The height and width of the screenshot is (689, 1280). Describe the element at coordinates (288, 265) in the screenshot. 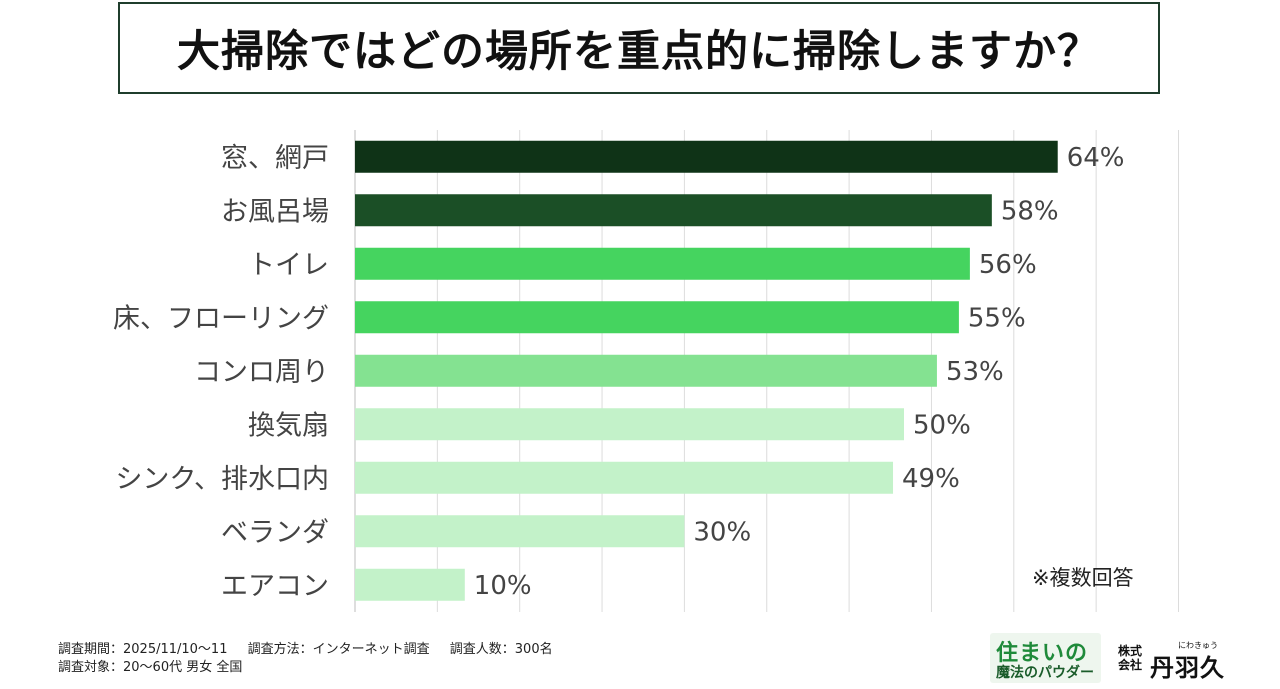

I see `category-label: トイレ` at that location.